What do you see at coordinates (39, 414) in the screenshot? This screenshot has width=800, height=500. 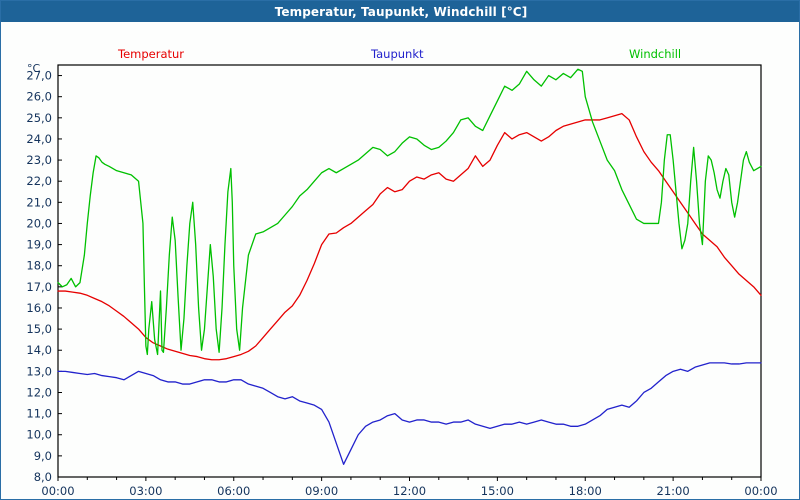 I see `y-axis-tick-label: 11,0` at bounding box center [39, 414].